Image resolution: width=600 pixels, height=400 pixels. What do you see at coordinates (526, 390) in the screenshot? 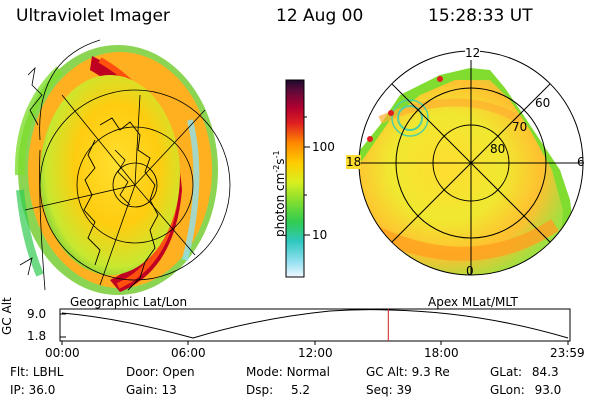
I see `glon-field: GLon: 93.0` at bounding box center [526, 390].